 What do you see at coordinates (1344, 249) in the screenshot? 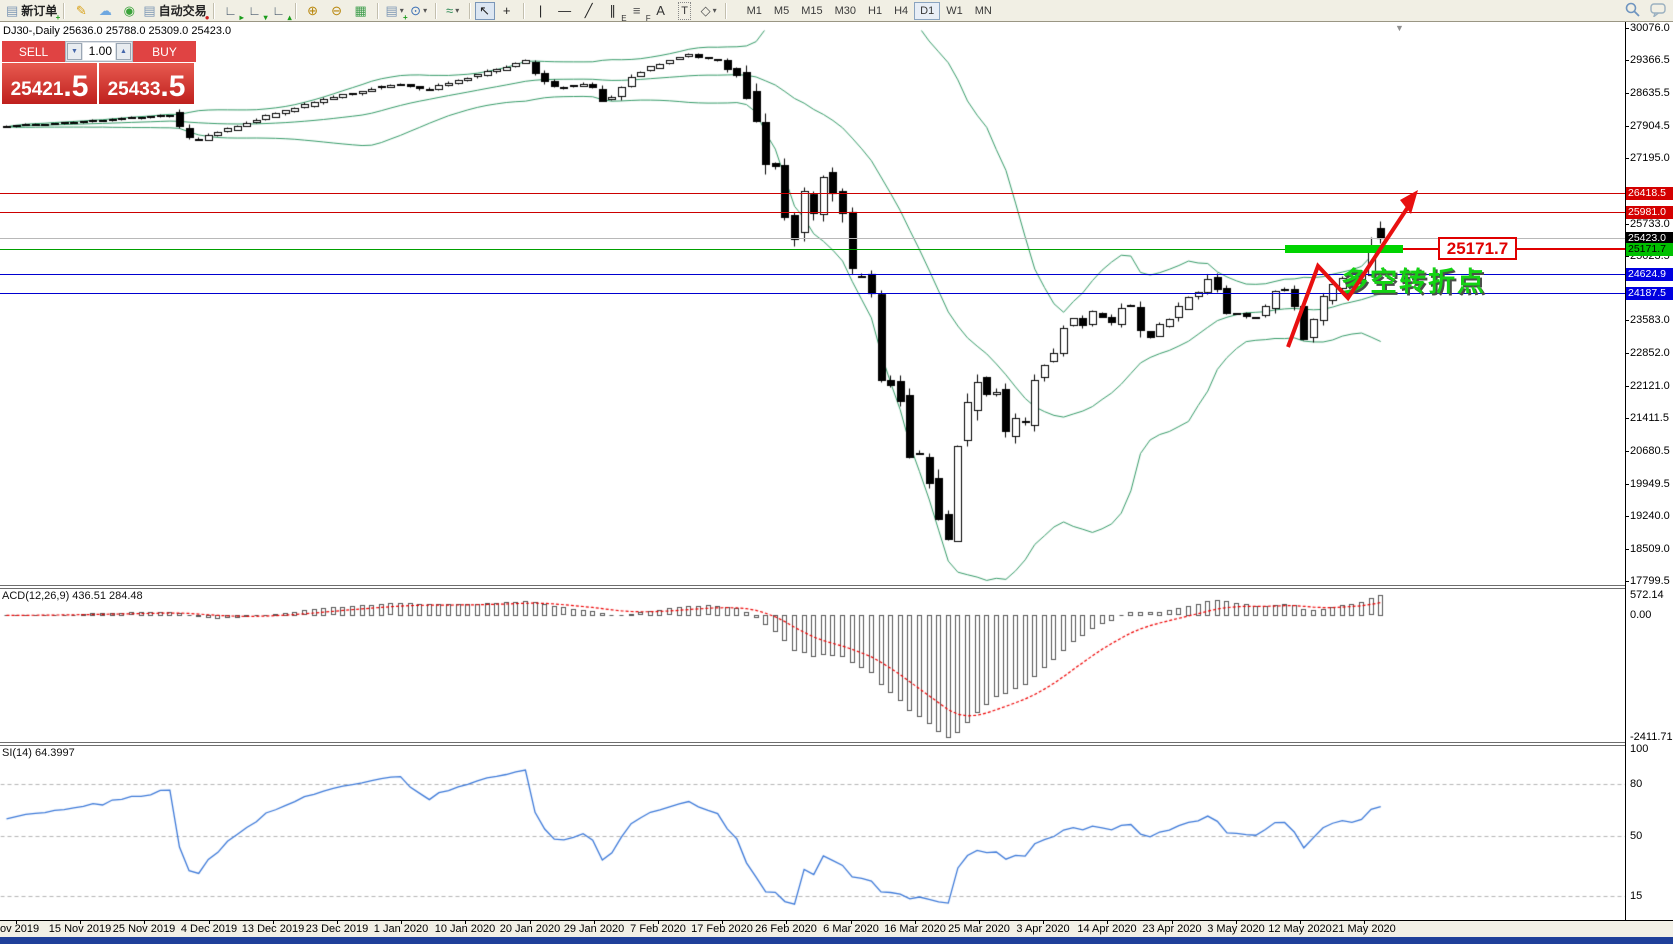
I see `support-highlight-band` at bounding box center [1344, 249].